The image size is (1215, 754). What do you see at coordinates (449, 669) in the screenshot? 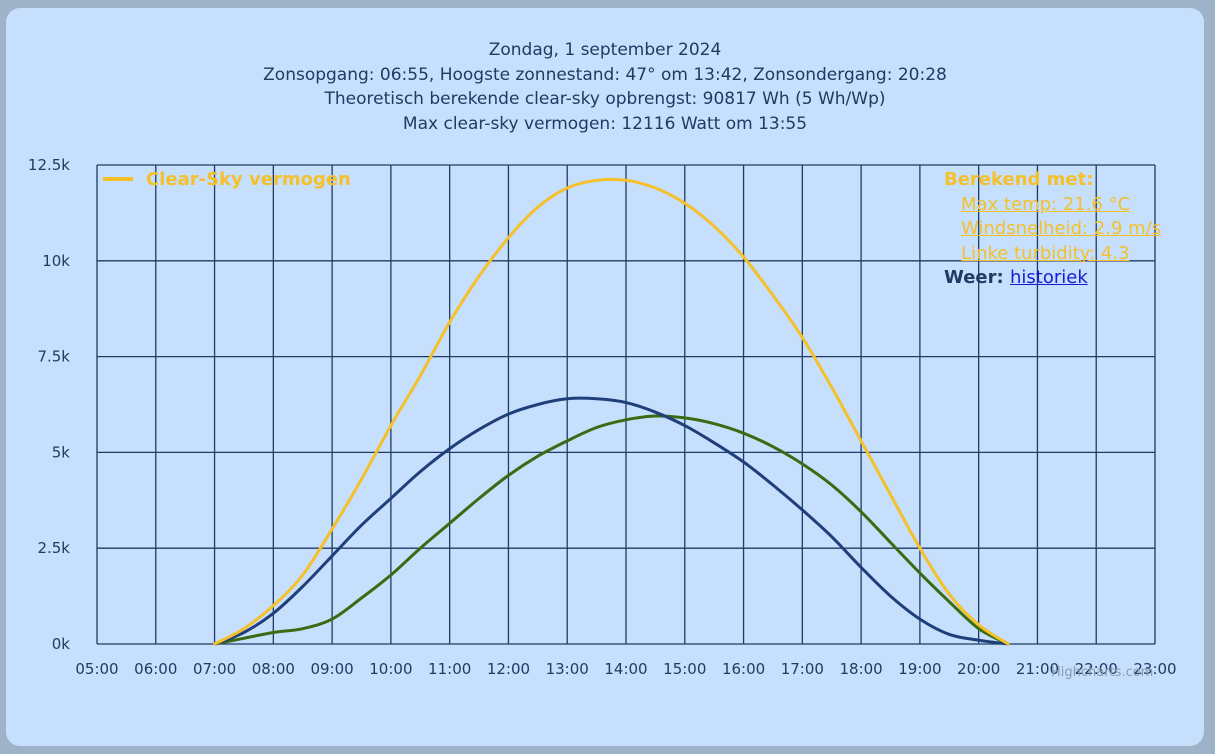
I see `x-tick-label: 11:00` at bounding box center [449, 669].